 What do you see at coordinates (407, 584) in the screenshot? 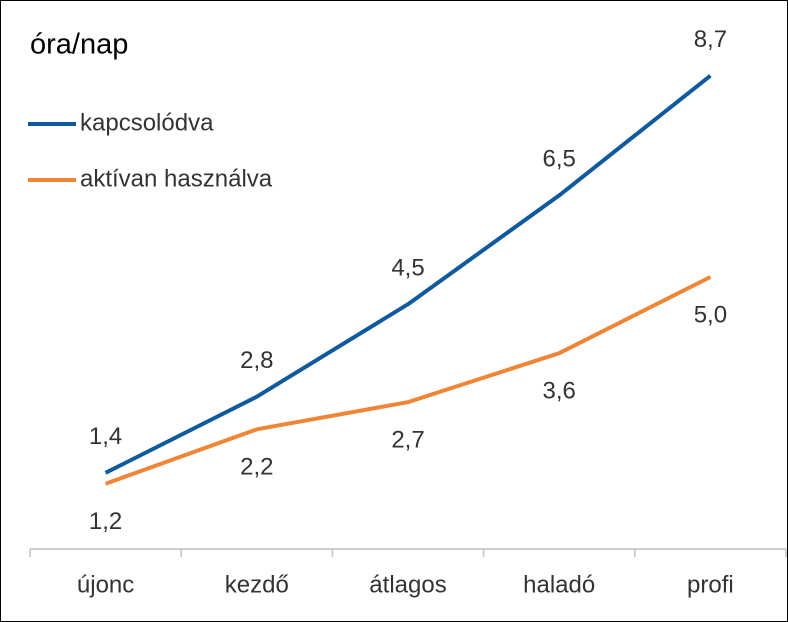
I see `x-tick-label: átlagos` at bounding box center [407, 584].